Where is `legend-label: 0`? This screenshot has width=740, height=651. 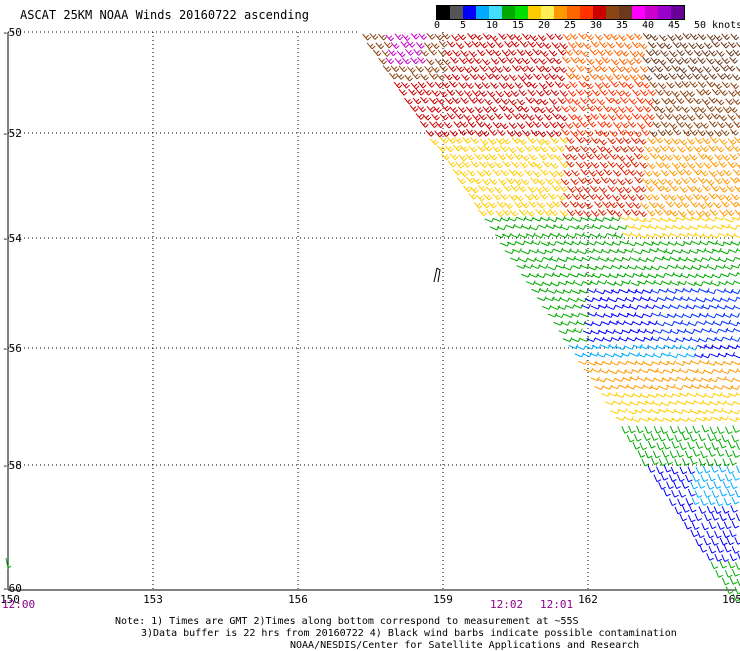
legend-label: 0 is located at coordinates (437, 25).